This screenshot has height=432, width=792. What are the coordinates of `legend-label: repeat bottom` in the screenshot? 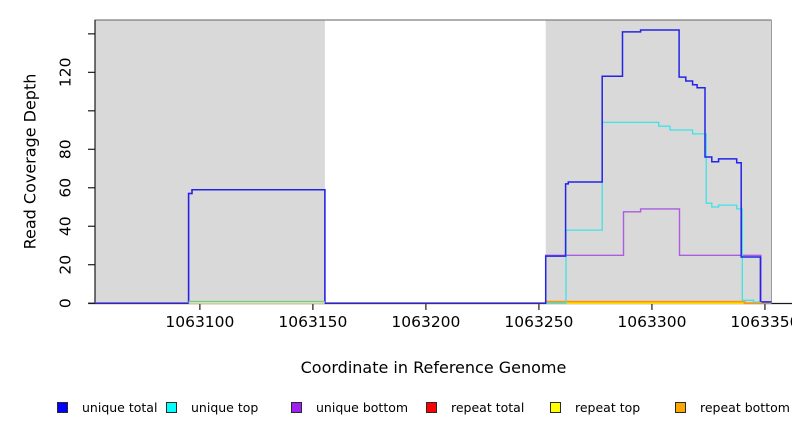 It's located at (745, 407).